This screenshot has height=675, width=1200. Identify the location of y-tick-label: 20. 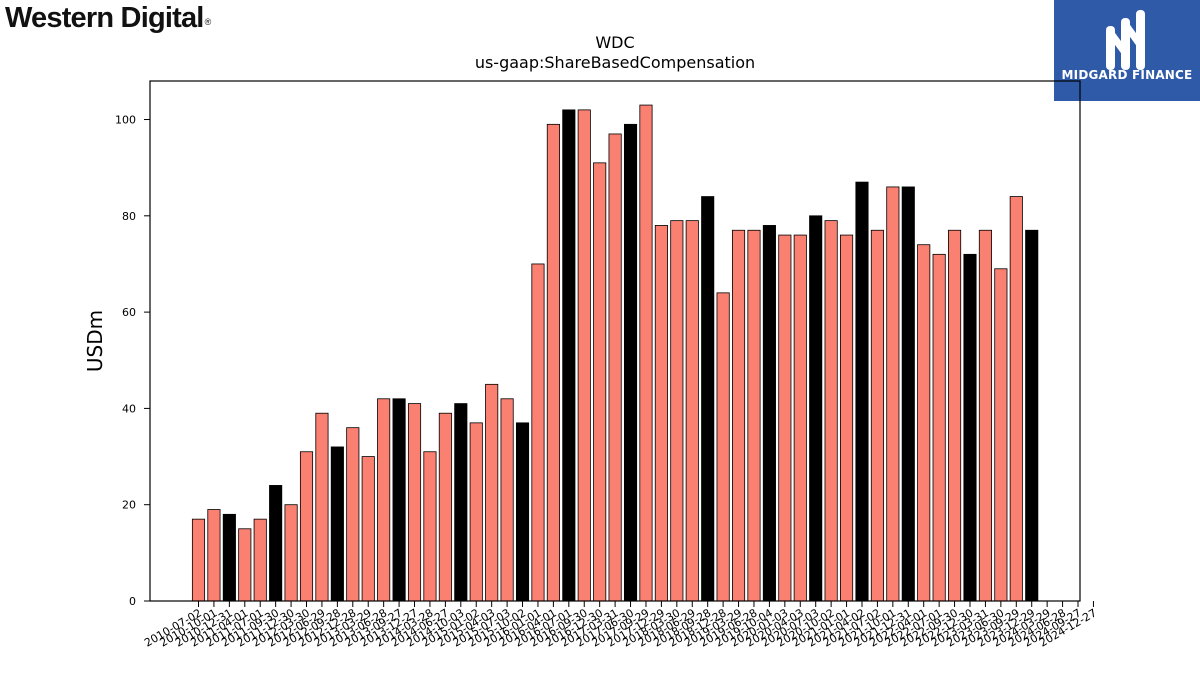
(129, 505).